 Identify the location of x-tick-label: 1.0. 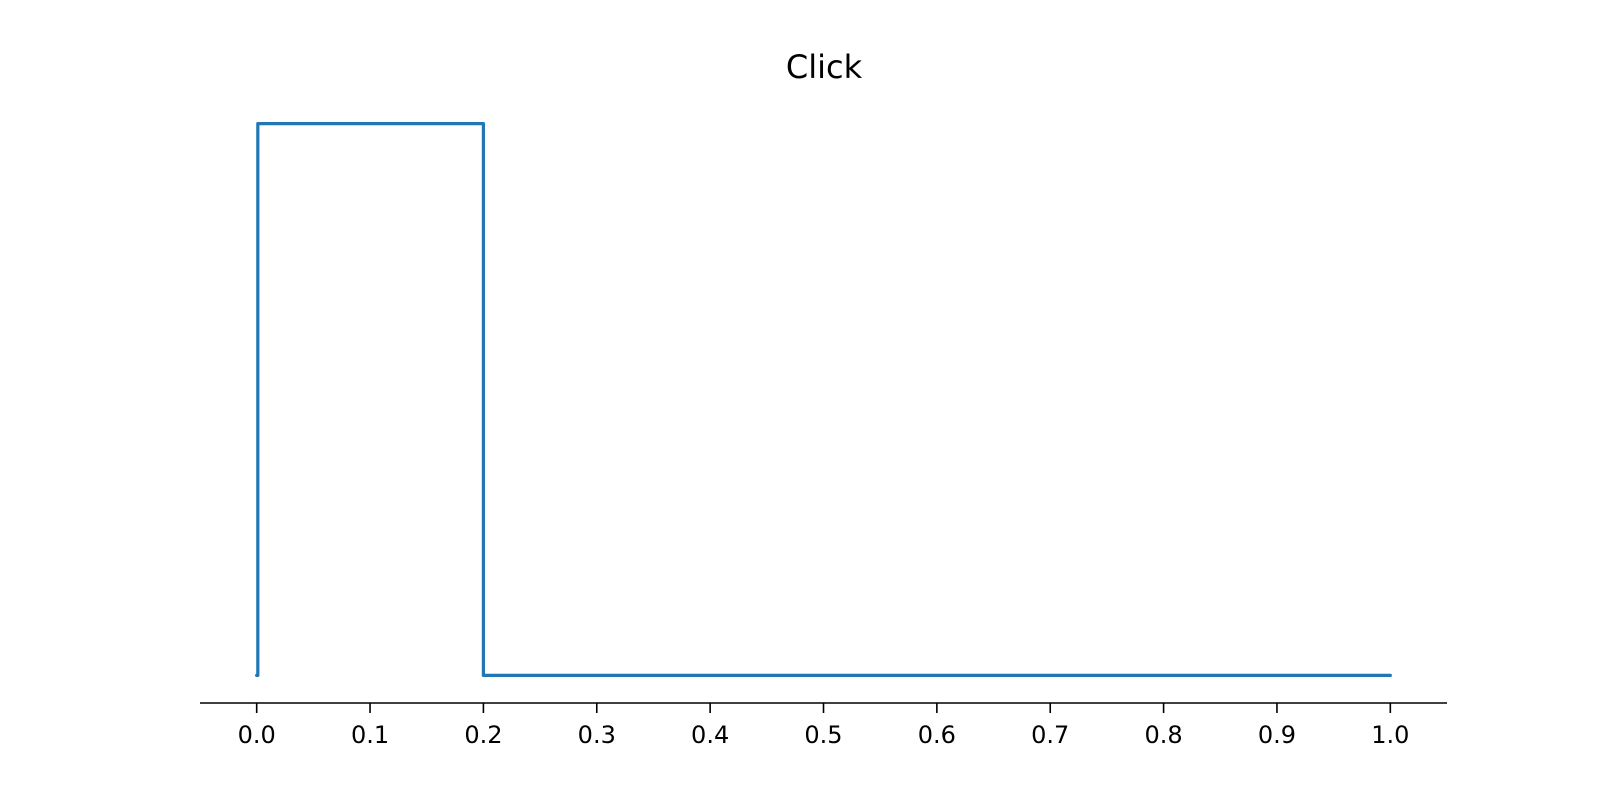
(1390, 735).